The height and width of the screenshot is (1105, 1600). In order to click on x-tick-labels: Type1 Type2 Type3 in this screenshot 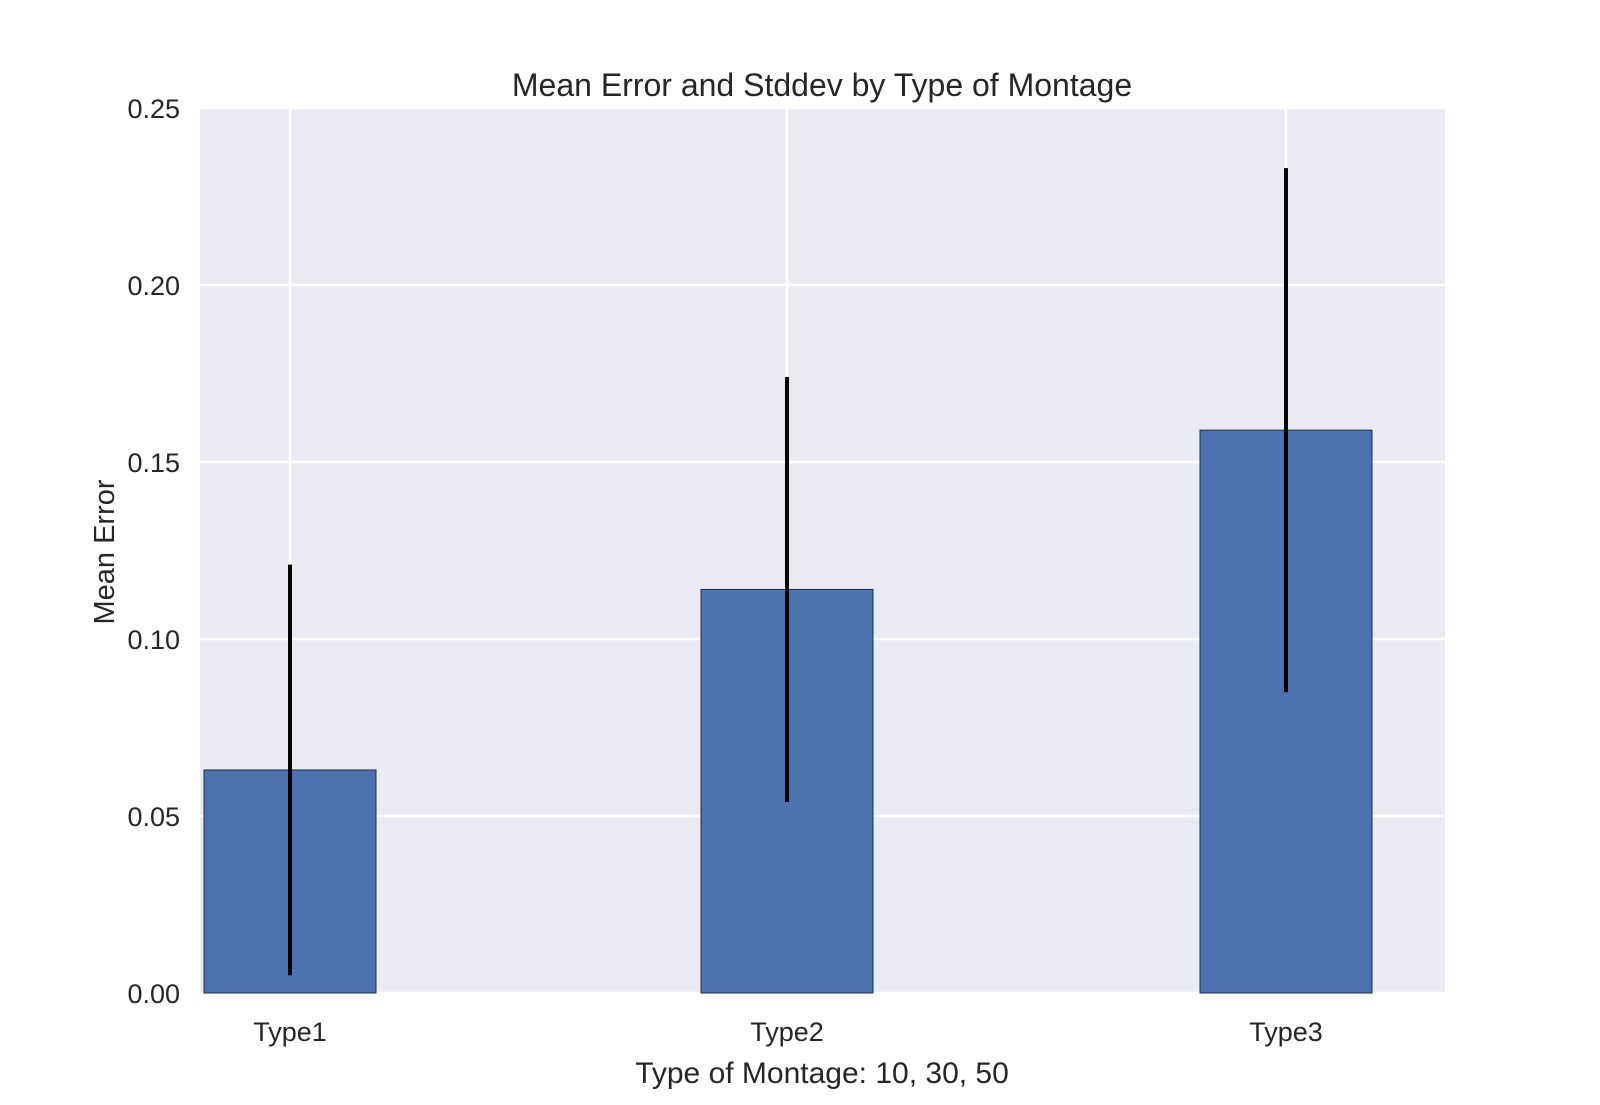, I will do `click(788, 1032)`.